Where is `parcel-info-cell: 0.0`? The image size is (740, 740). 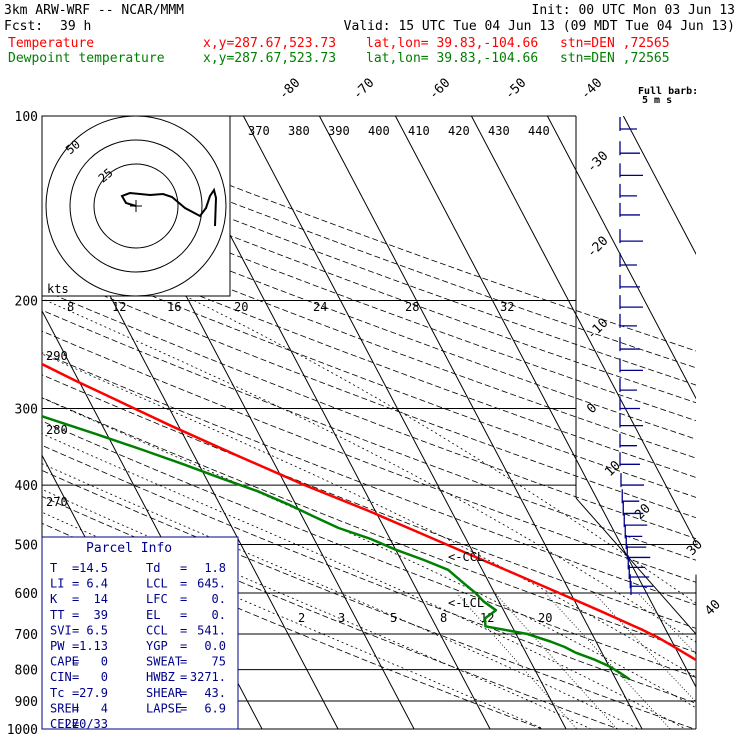 parcel-info-cell: 0.0 is located at coordinates (215, 646).